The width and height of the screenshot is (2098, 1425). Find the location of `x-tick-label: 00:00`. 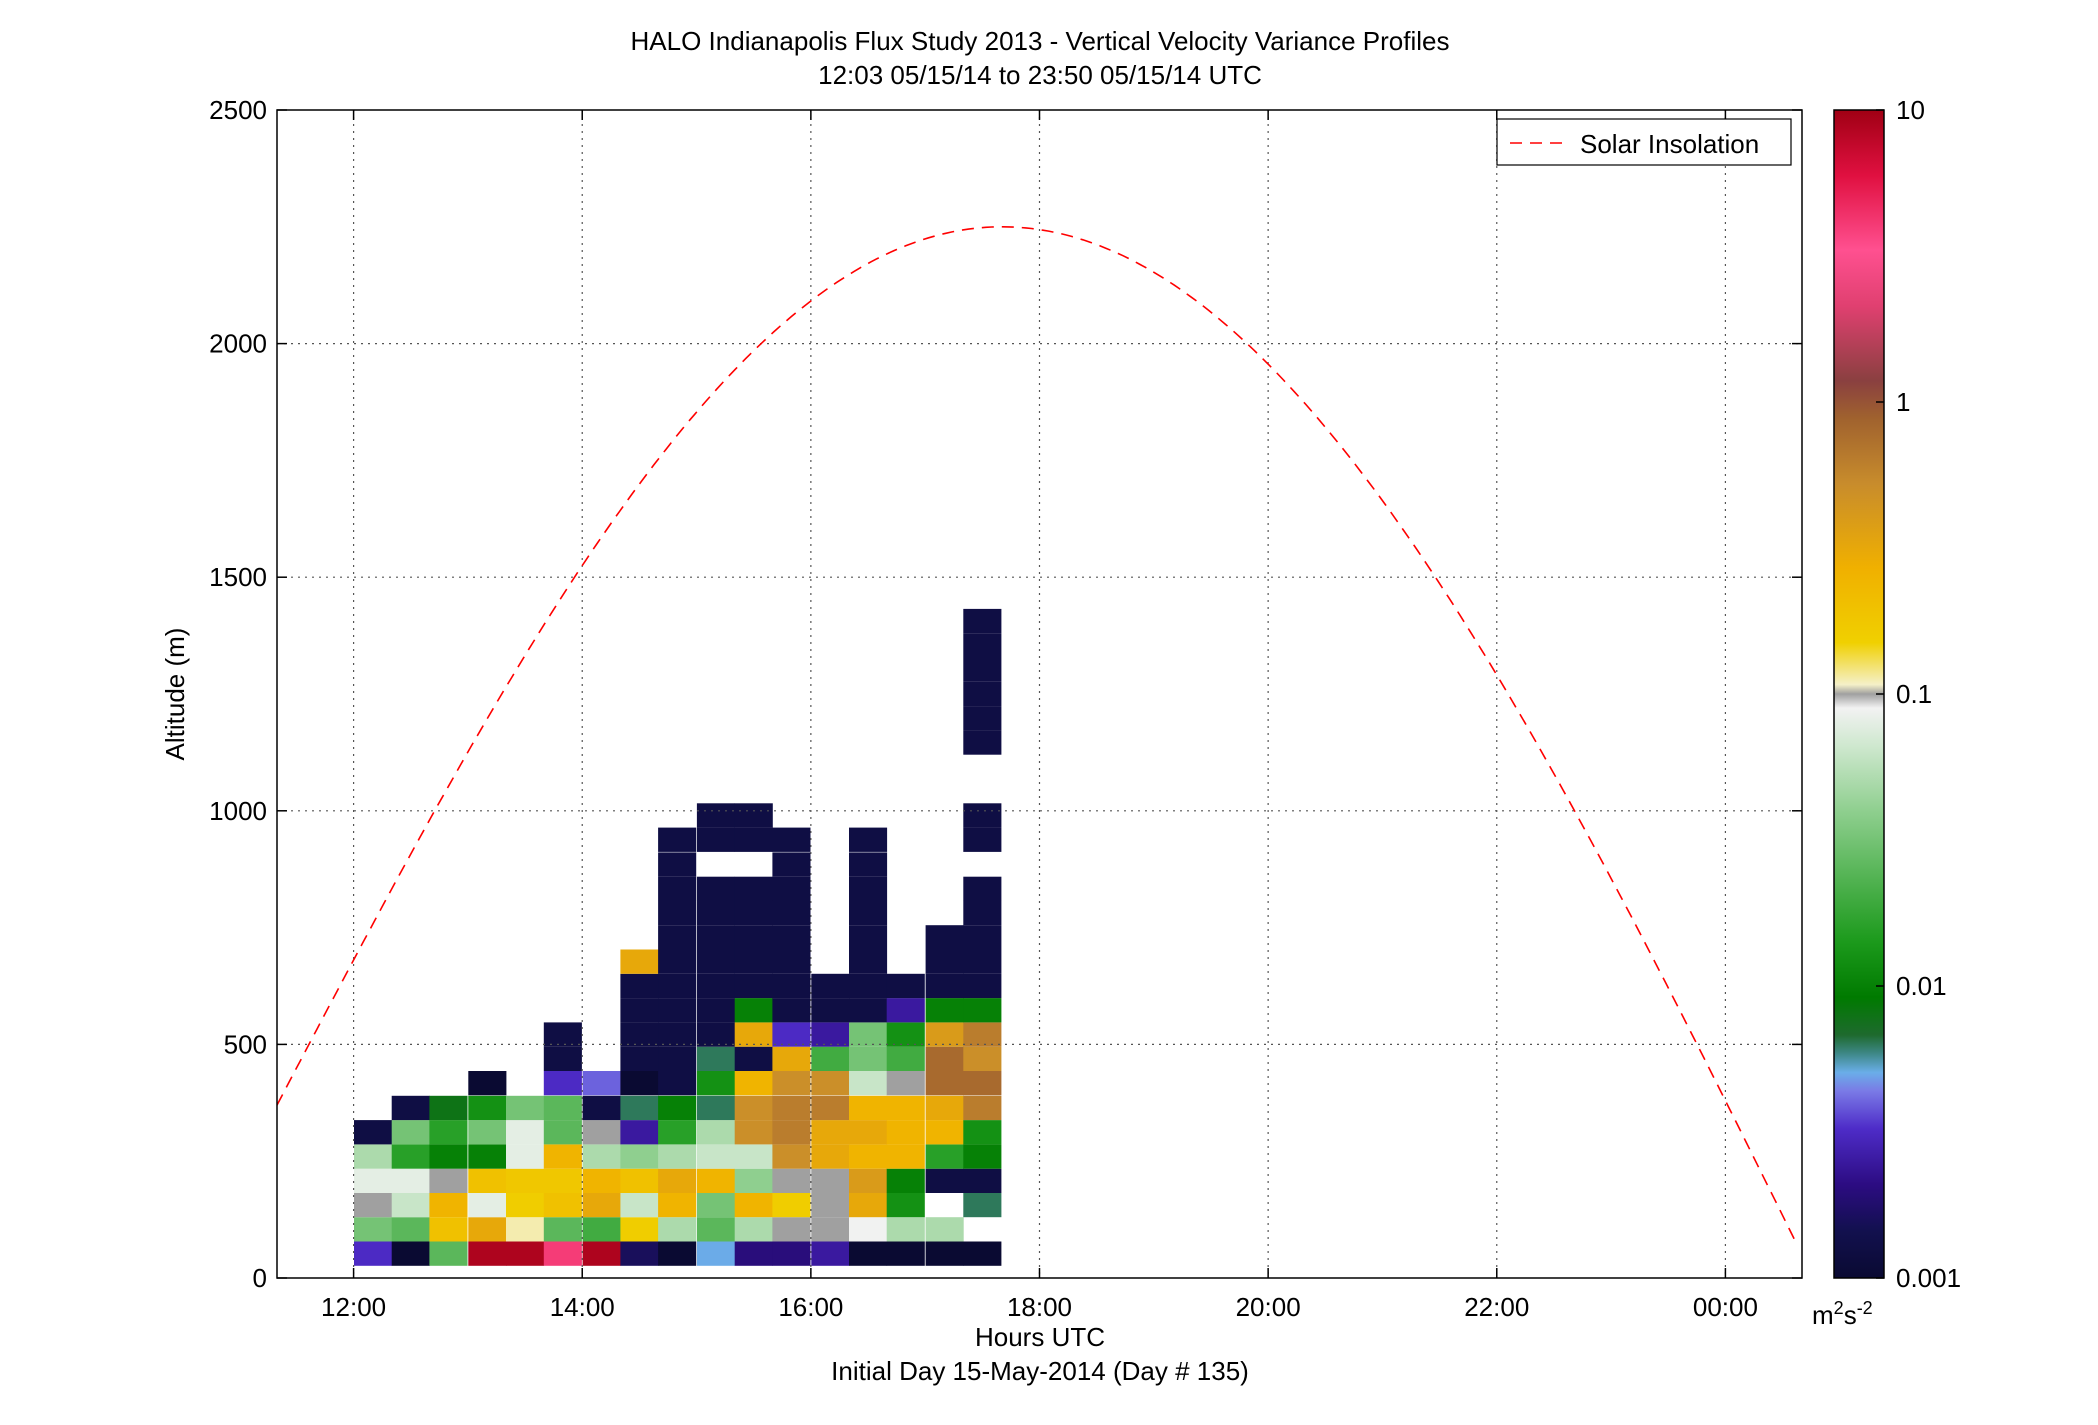

x-tick-label: 00:00 is located at coordinates (1725, 1307).